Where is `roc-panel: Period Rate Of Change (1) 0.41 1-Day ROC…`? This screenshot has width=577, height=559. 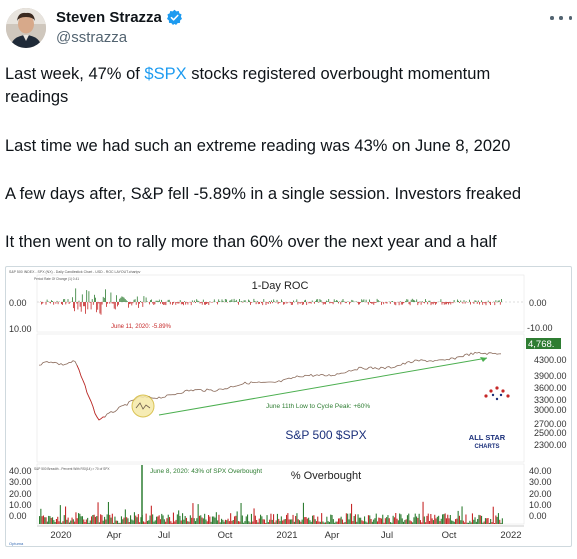 roc-panel: Period Rate Of Change (1) 0.41 1-Day ROC… is located at coordinates (281, 304).